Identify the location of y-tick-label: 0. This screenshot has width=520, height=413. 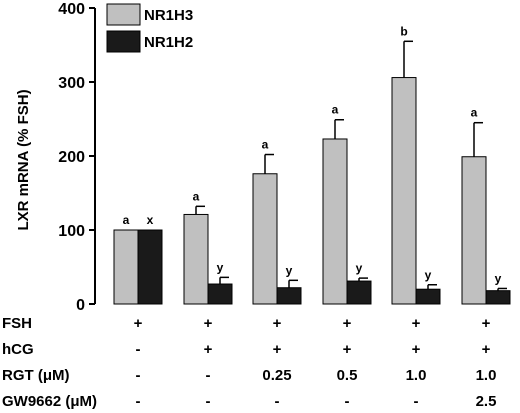
(80, 305).